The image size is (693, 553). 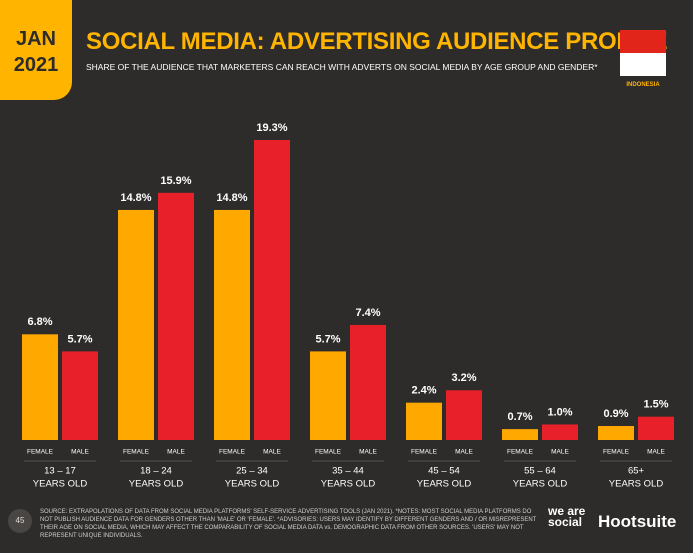 I want to click on value-label: 6.8%, so click(x=39, y=322).